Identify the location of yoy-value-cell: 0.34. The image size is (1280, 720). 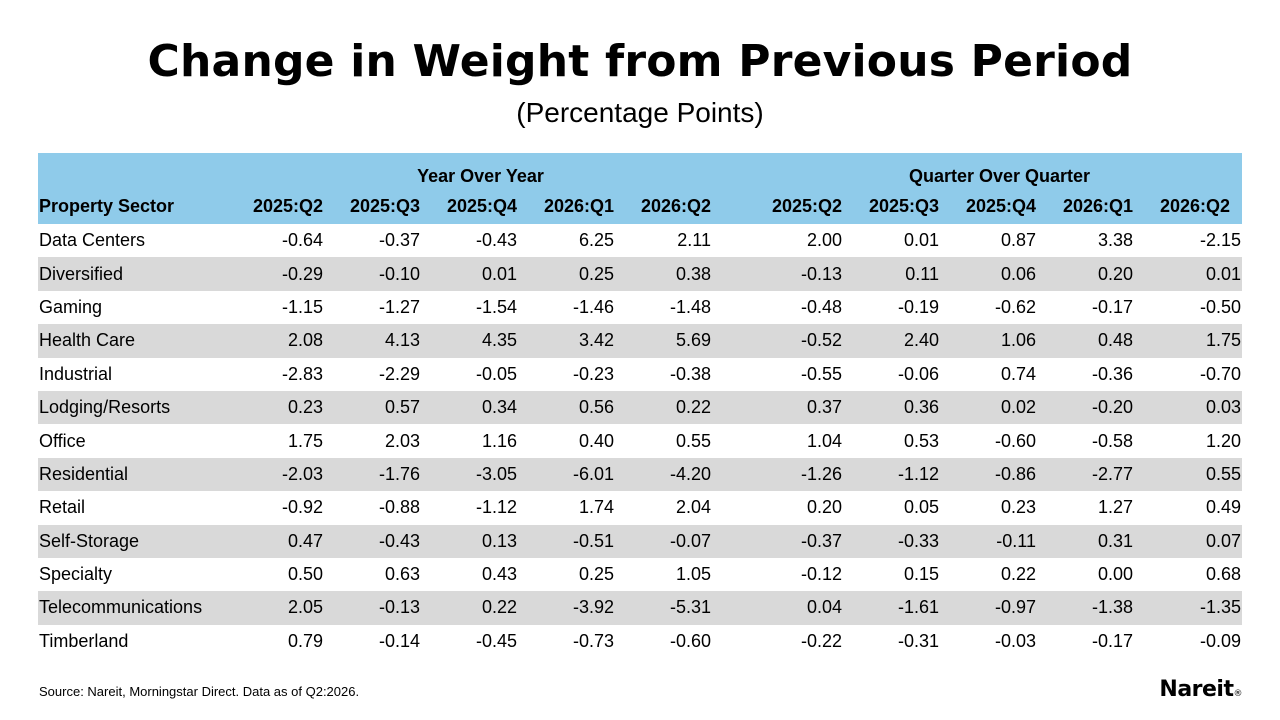
(499, 407).